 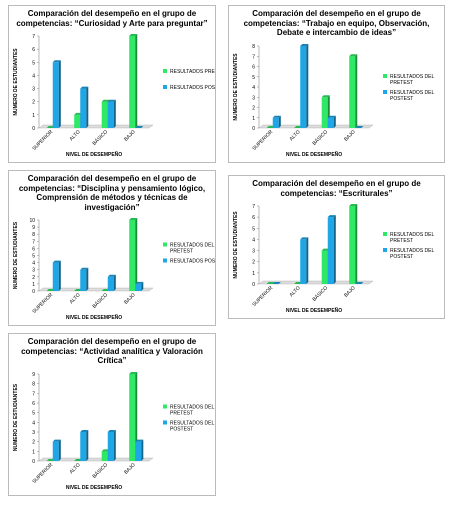 I want to click on y-tick-label: 9, so click(x=33, y=228).